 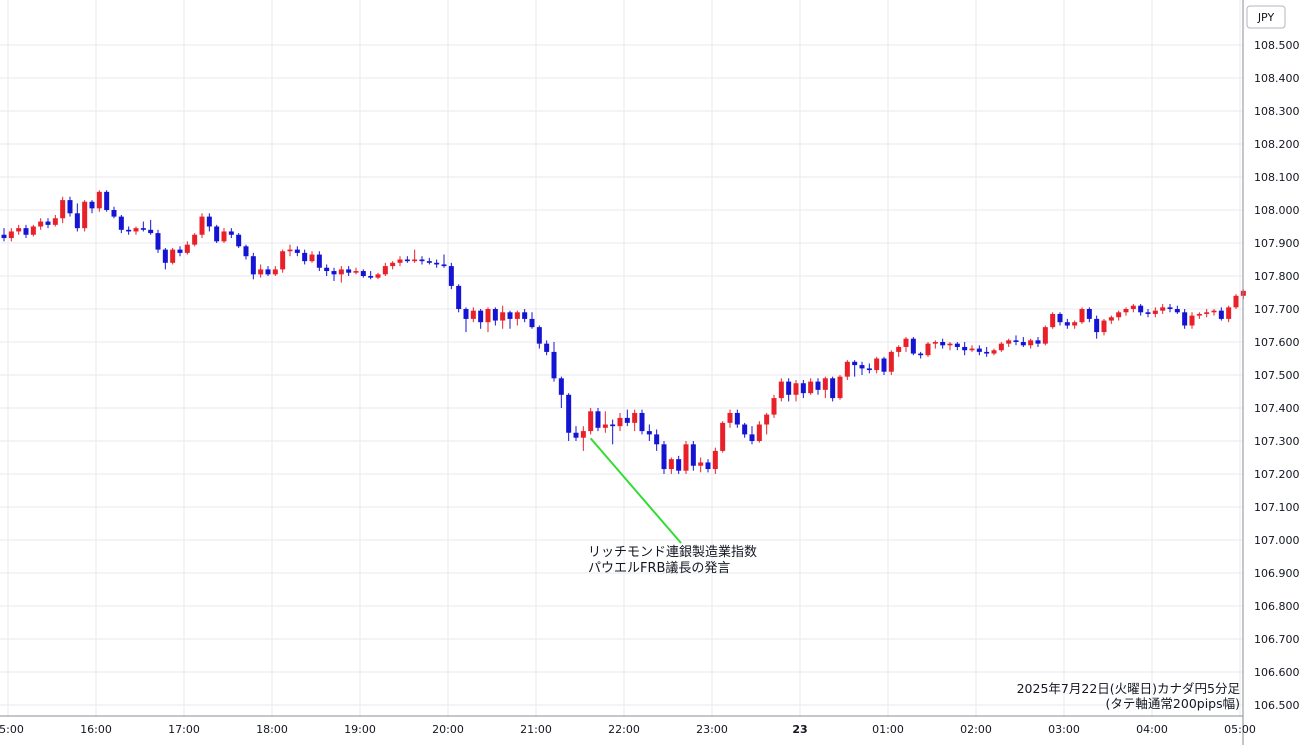 What do you see at coordinates (1129, 688) in the screenshot?
I see `footer-line-1: 2025年7月22日(火曜日)カナダ円5分足` at bounding box center [1129, 688].